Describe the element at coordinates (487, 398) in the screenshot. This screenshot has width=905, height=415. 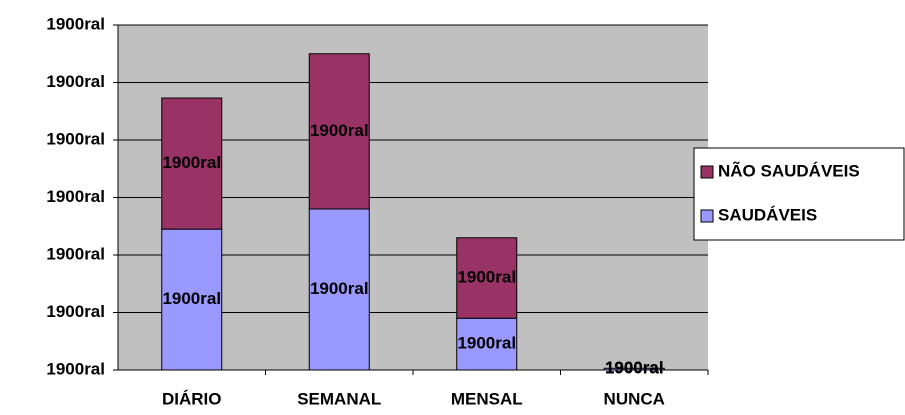
I see `x-tick-label: MENSAL` at that location.